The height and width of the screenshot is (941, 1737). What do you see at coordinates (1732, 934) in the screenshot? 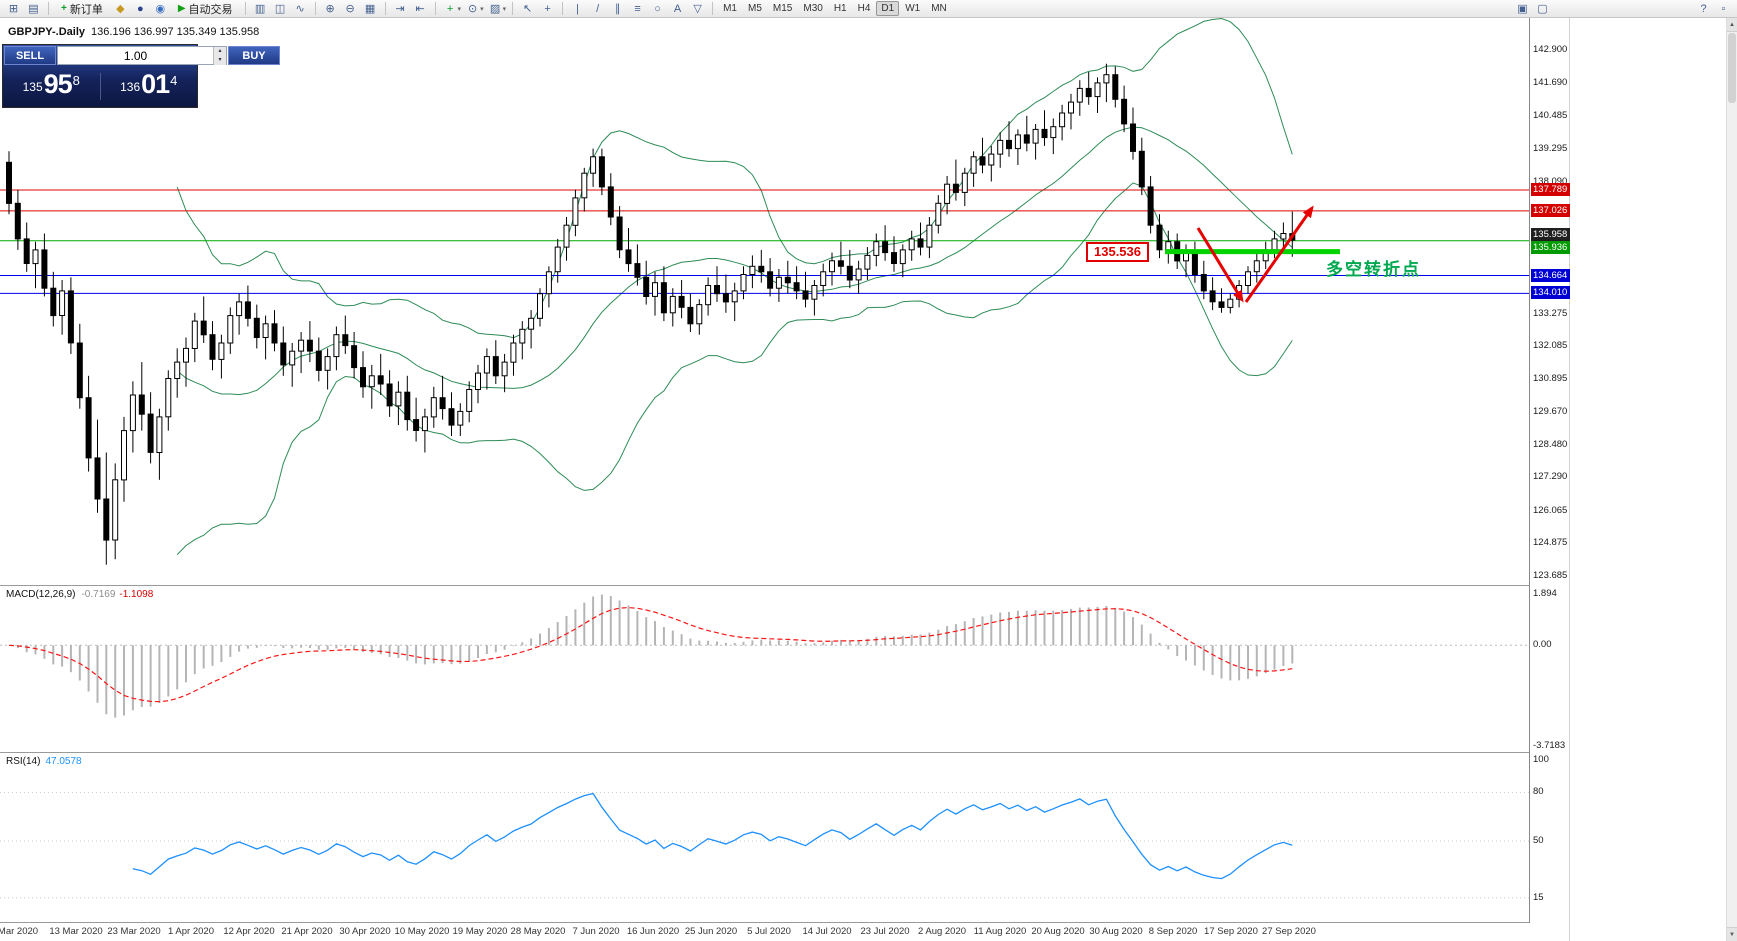
I see `scroll-down-button: ▼` at bounding box center [1732, 934].